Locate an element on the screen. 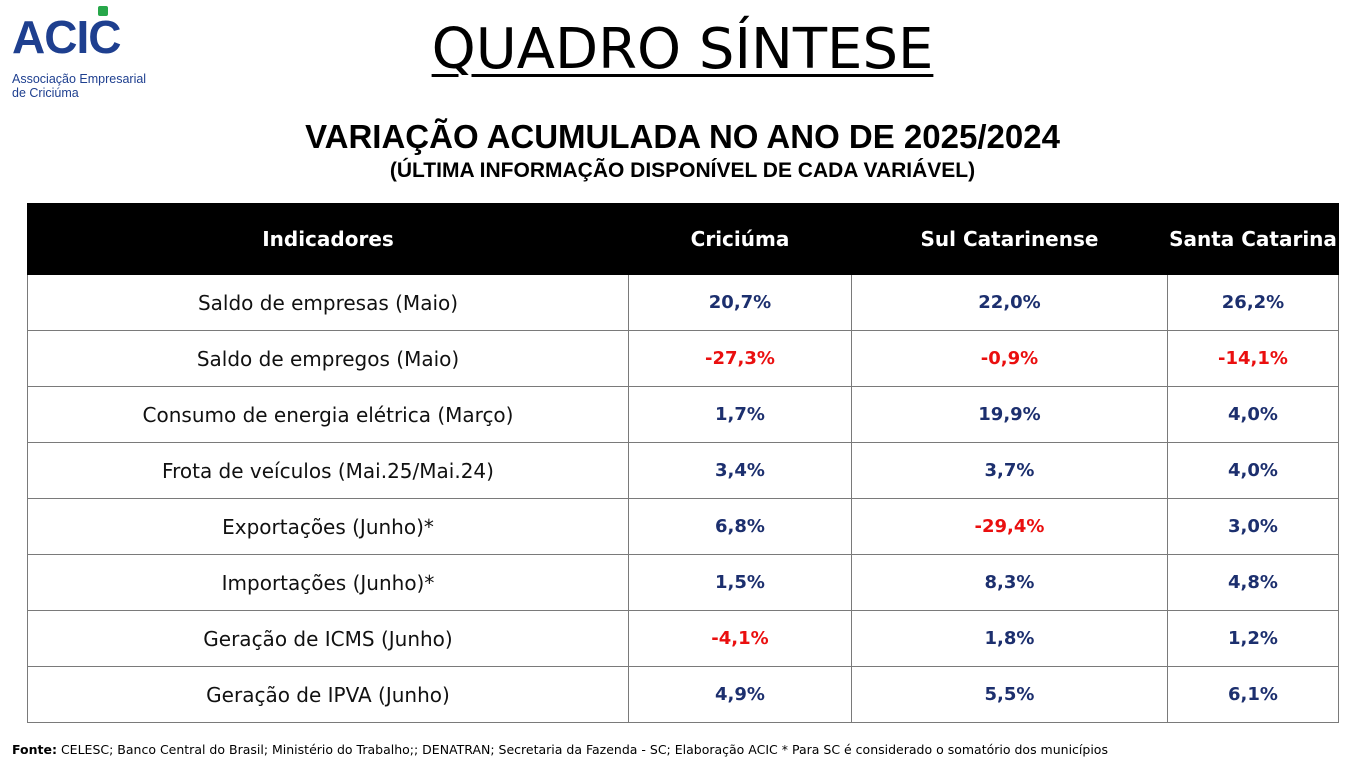 Image resolution: width=1365 pixels, height=768 pixels. indicator-cell: Exportações (Junho)* is located at coordinates (328, 526).